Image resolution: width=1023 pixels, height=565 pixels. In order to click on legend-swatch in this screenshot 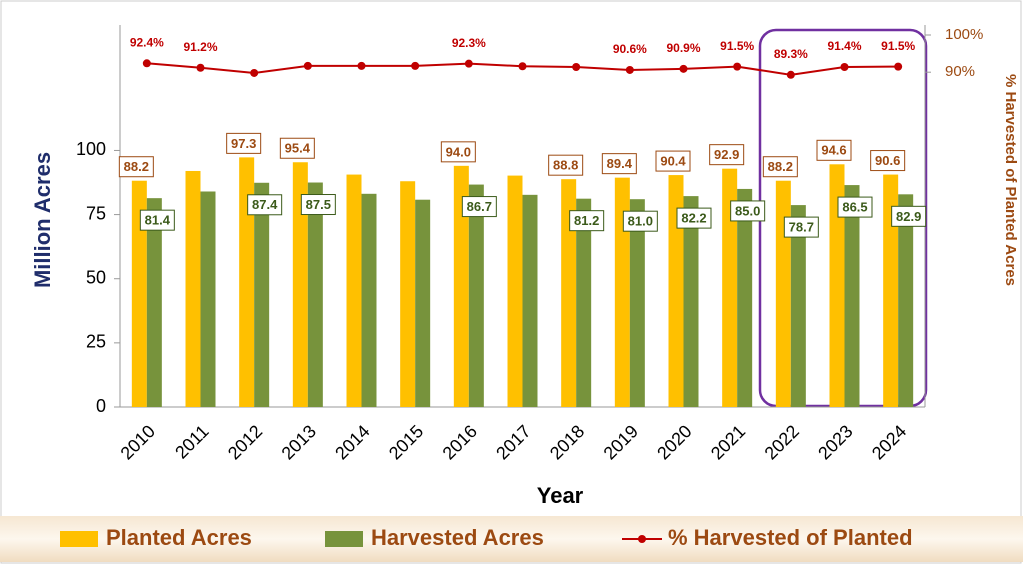, I will do `click(79, 539)`.